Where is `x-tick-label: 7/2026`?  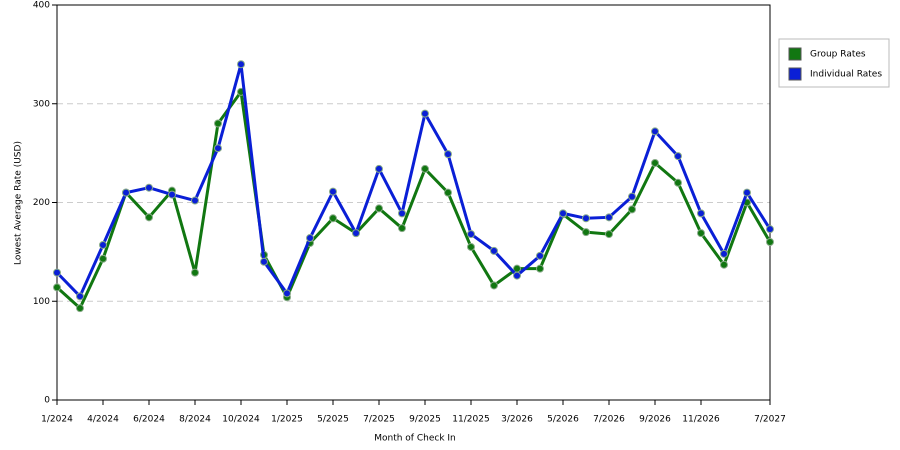 x-tick-label: 7/2026 is located at coordinates (609, 420).